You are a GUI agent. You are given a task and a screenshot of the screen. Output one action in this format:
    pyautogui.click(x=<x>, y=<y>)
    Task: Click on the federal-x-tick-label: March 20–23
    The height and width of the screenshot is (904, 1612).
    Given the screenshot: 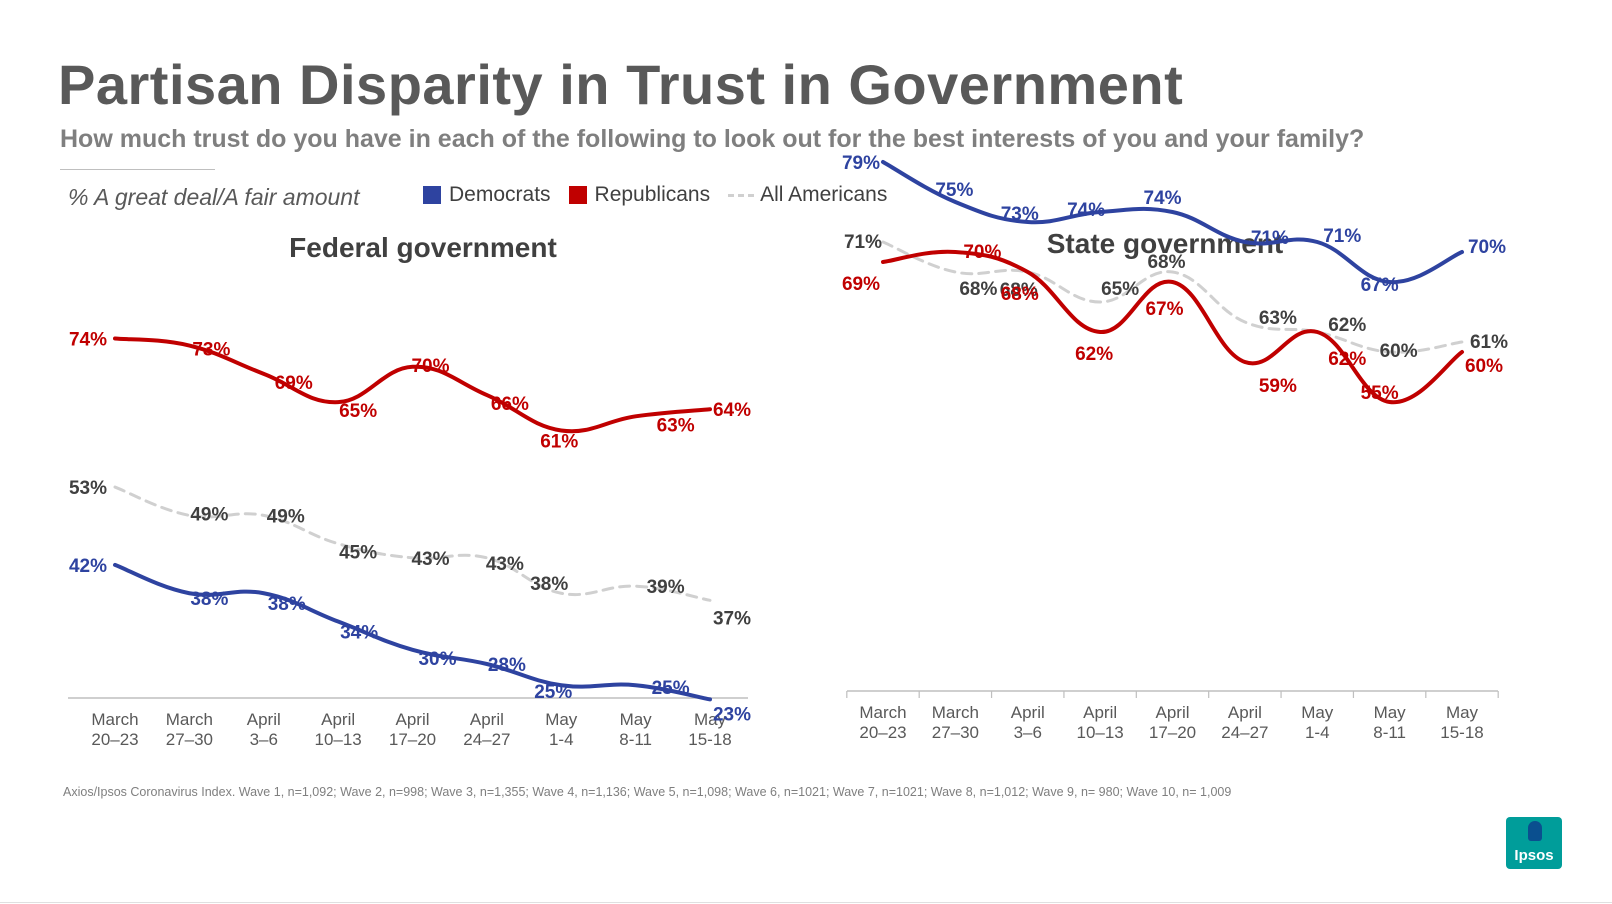 What is the action you would take?
    pyautogui.click(x=114, y=729)
    